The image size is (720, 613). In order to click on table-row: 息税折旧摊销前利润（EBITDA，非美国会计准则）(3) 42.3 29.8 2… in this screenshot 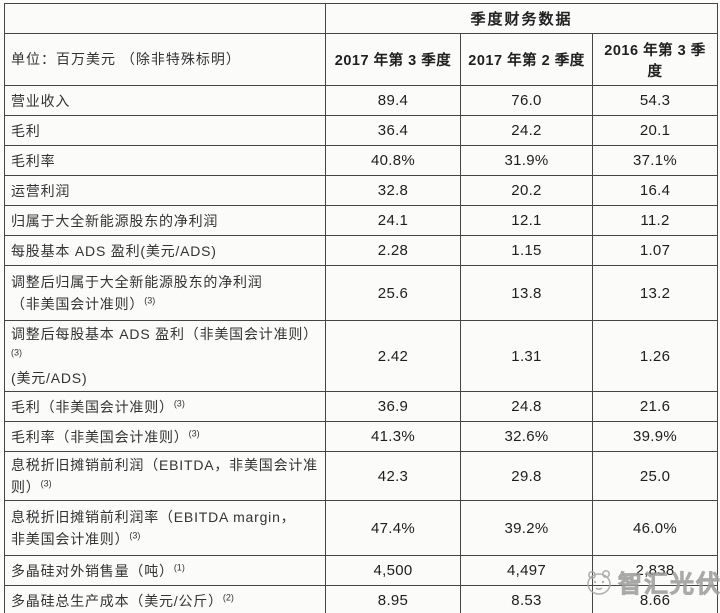, I will do `click(361, 476)`.